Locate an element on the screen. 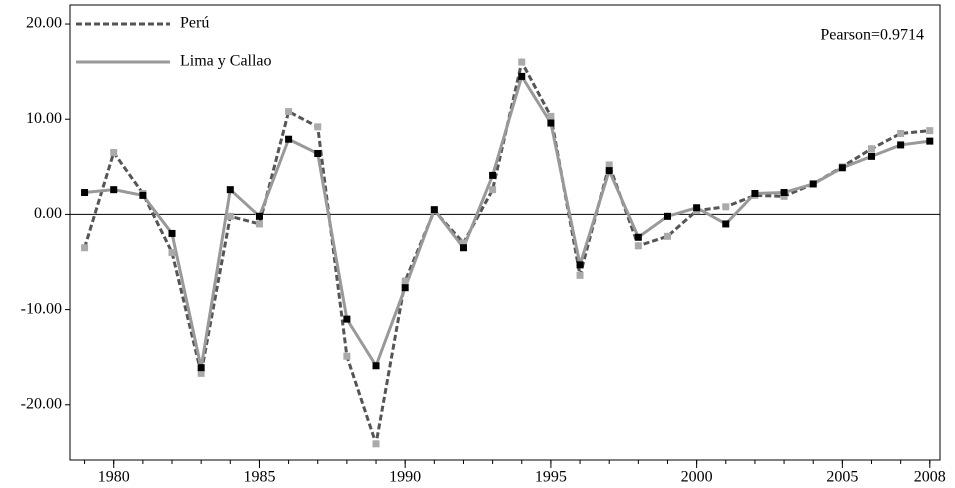  x-tick-label: 1980 is located at coordinates (114, 477).